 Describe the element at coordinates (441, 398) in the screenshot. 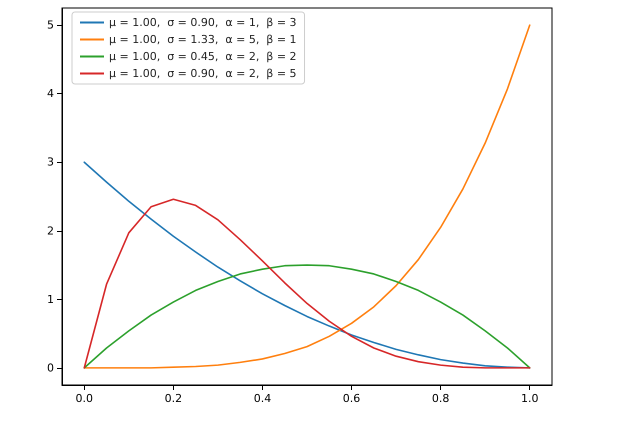

I see `x-tick-label: 0.8` at that location.